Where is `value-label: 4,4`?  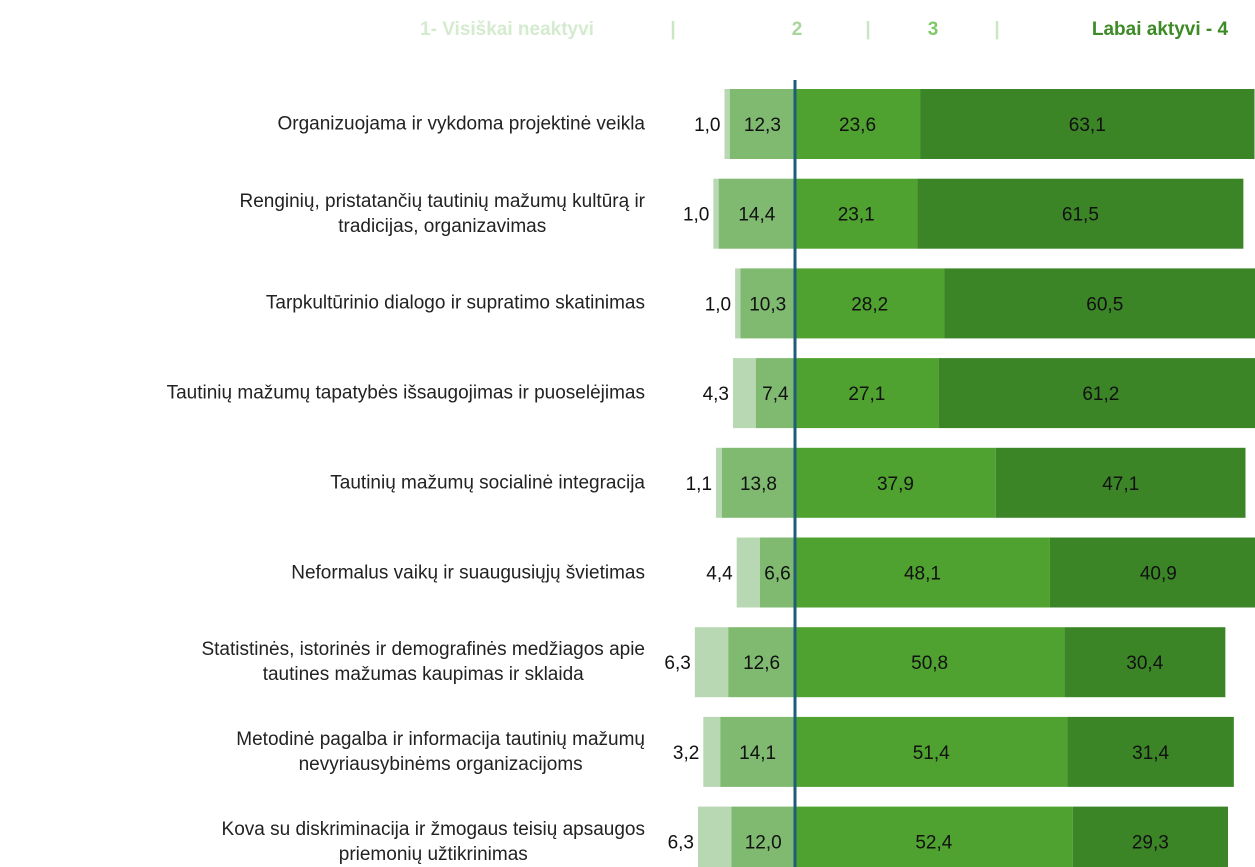
value-label: 4,4 is located at coordinates (719, 574).